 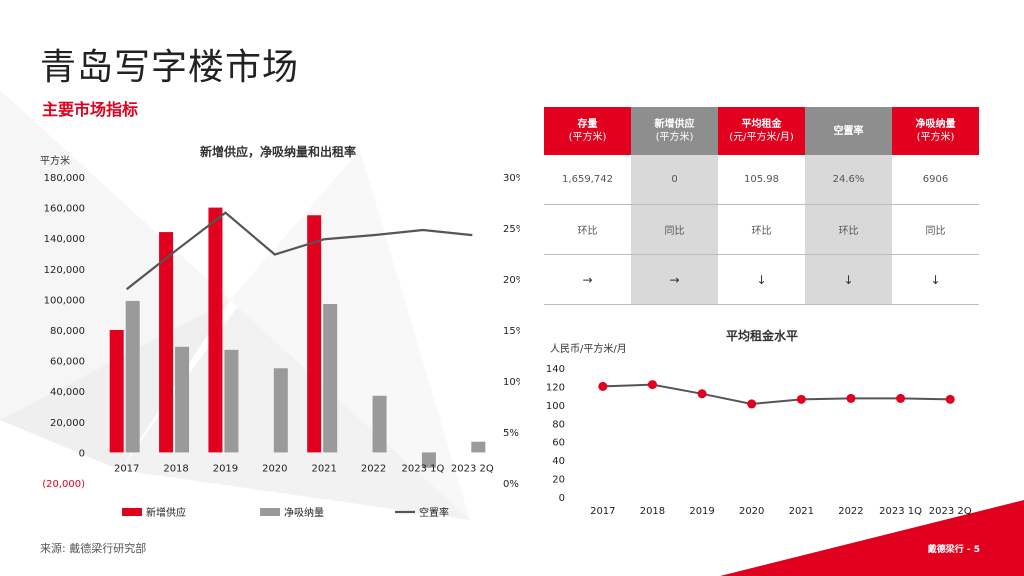 I want to click on y-tick-label: 80,000, so click(x=67, y=331).